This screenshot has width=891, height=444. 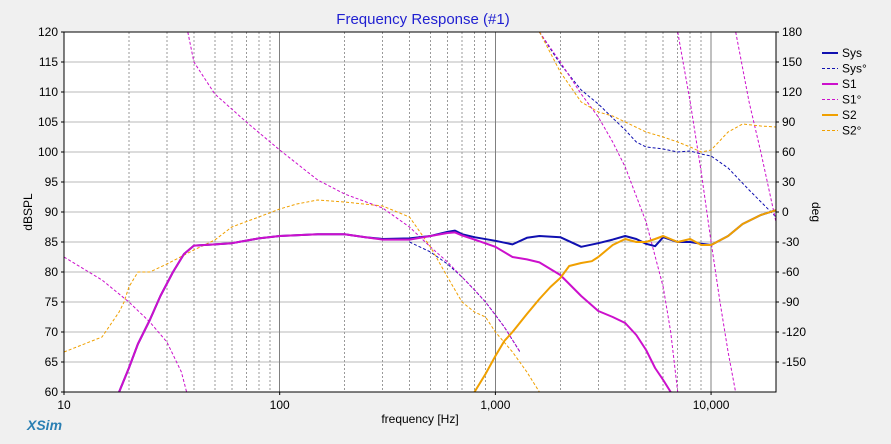 What do you see at coordinates (495, 405) in the screenshot?
I see `x-tick-label: 1,000` at bounding box center [495, 405].